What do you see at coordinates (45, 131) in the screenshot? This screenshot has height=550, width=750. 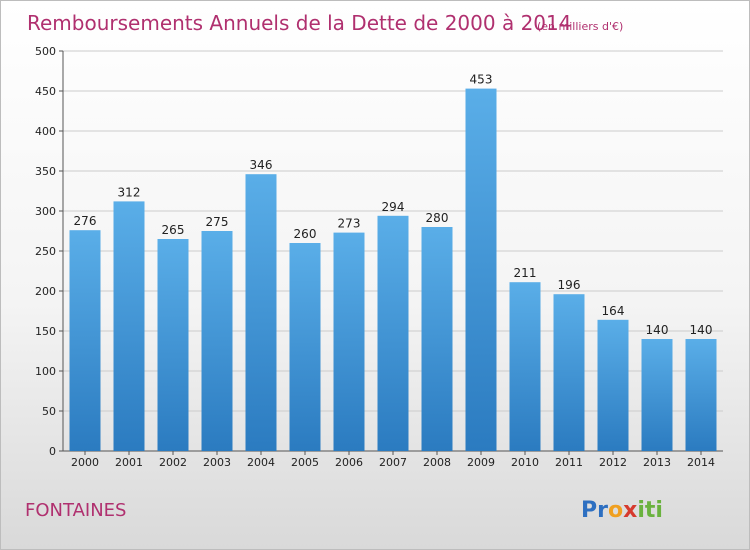 I see `y-tick-label: 400` at bounding box center [45, 131].